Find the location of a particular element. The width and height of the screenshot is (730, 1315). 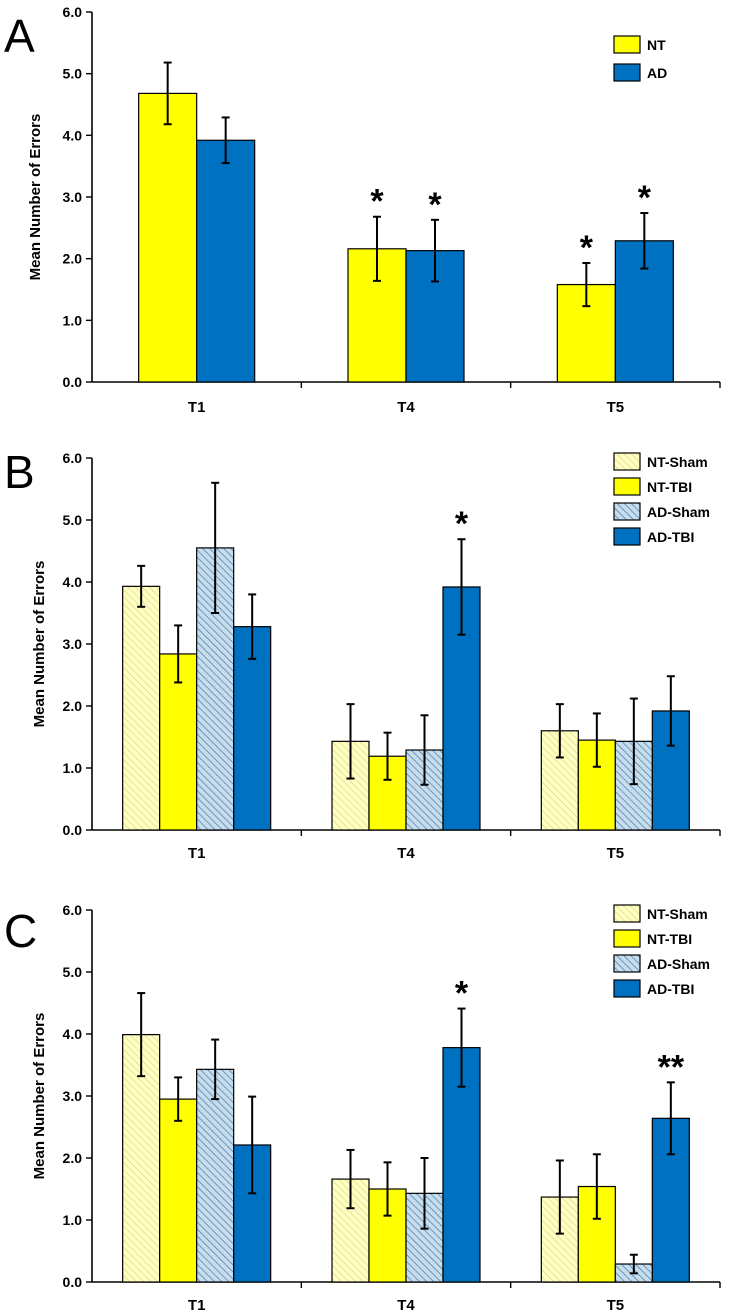

bar-nt-sham-t4 is located at coordinates (350, 785).